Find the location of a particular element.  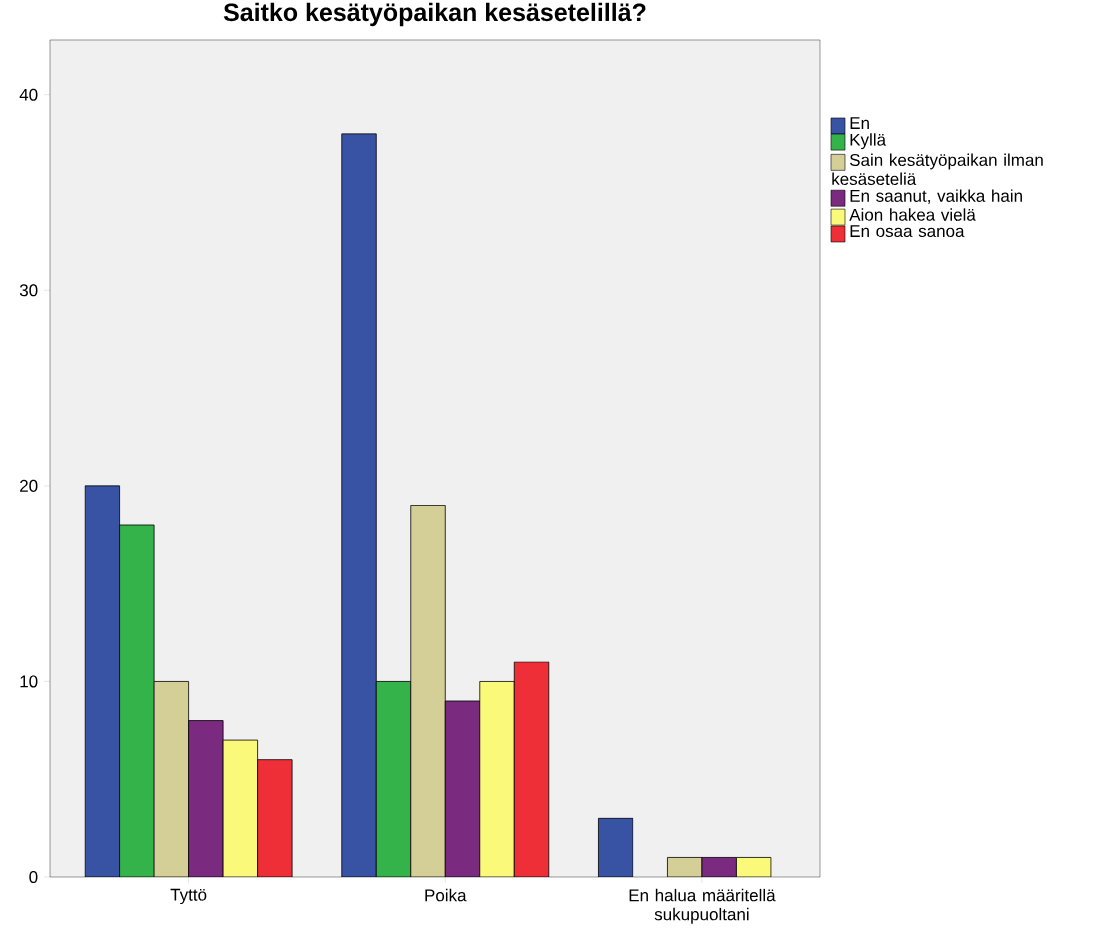

legend-label: Aion hakea vielä is located at coordinates (912, 214).